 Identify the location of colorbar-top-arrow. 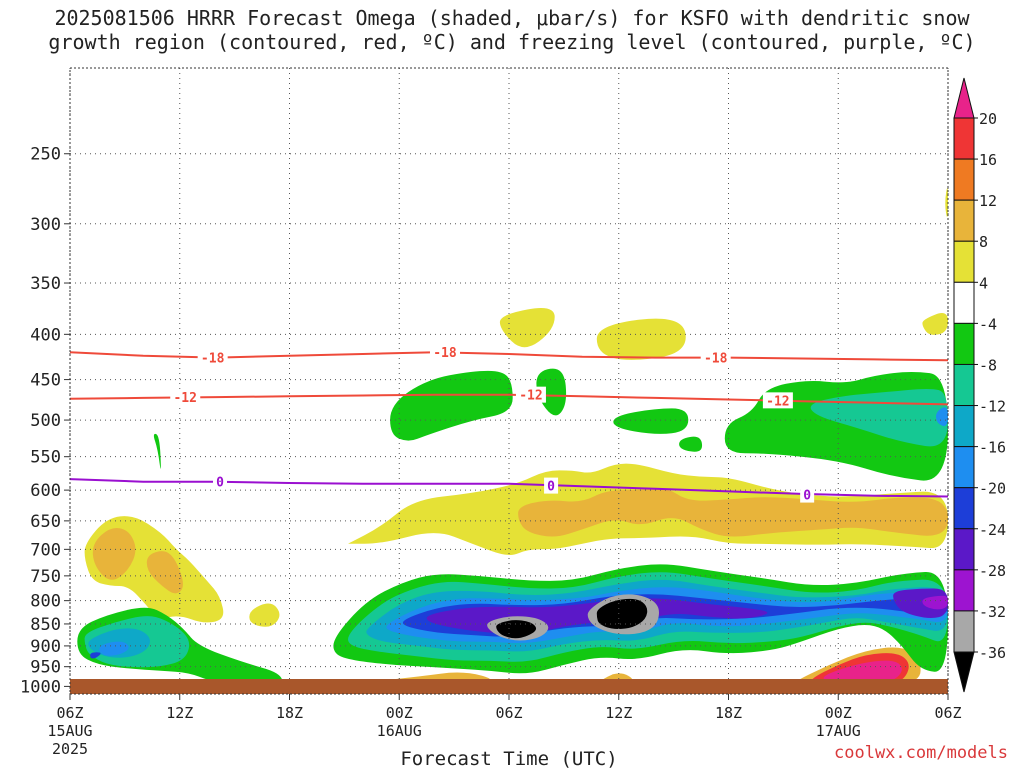
(964, 98).